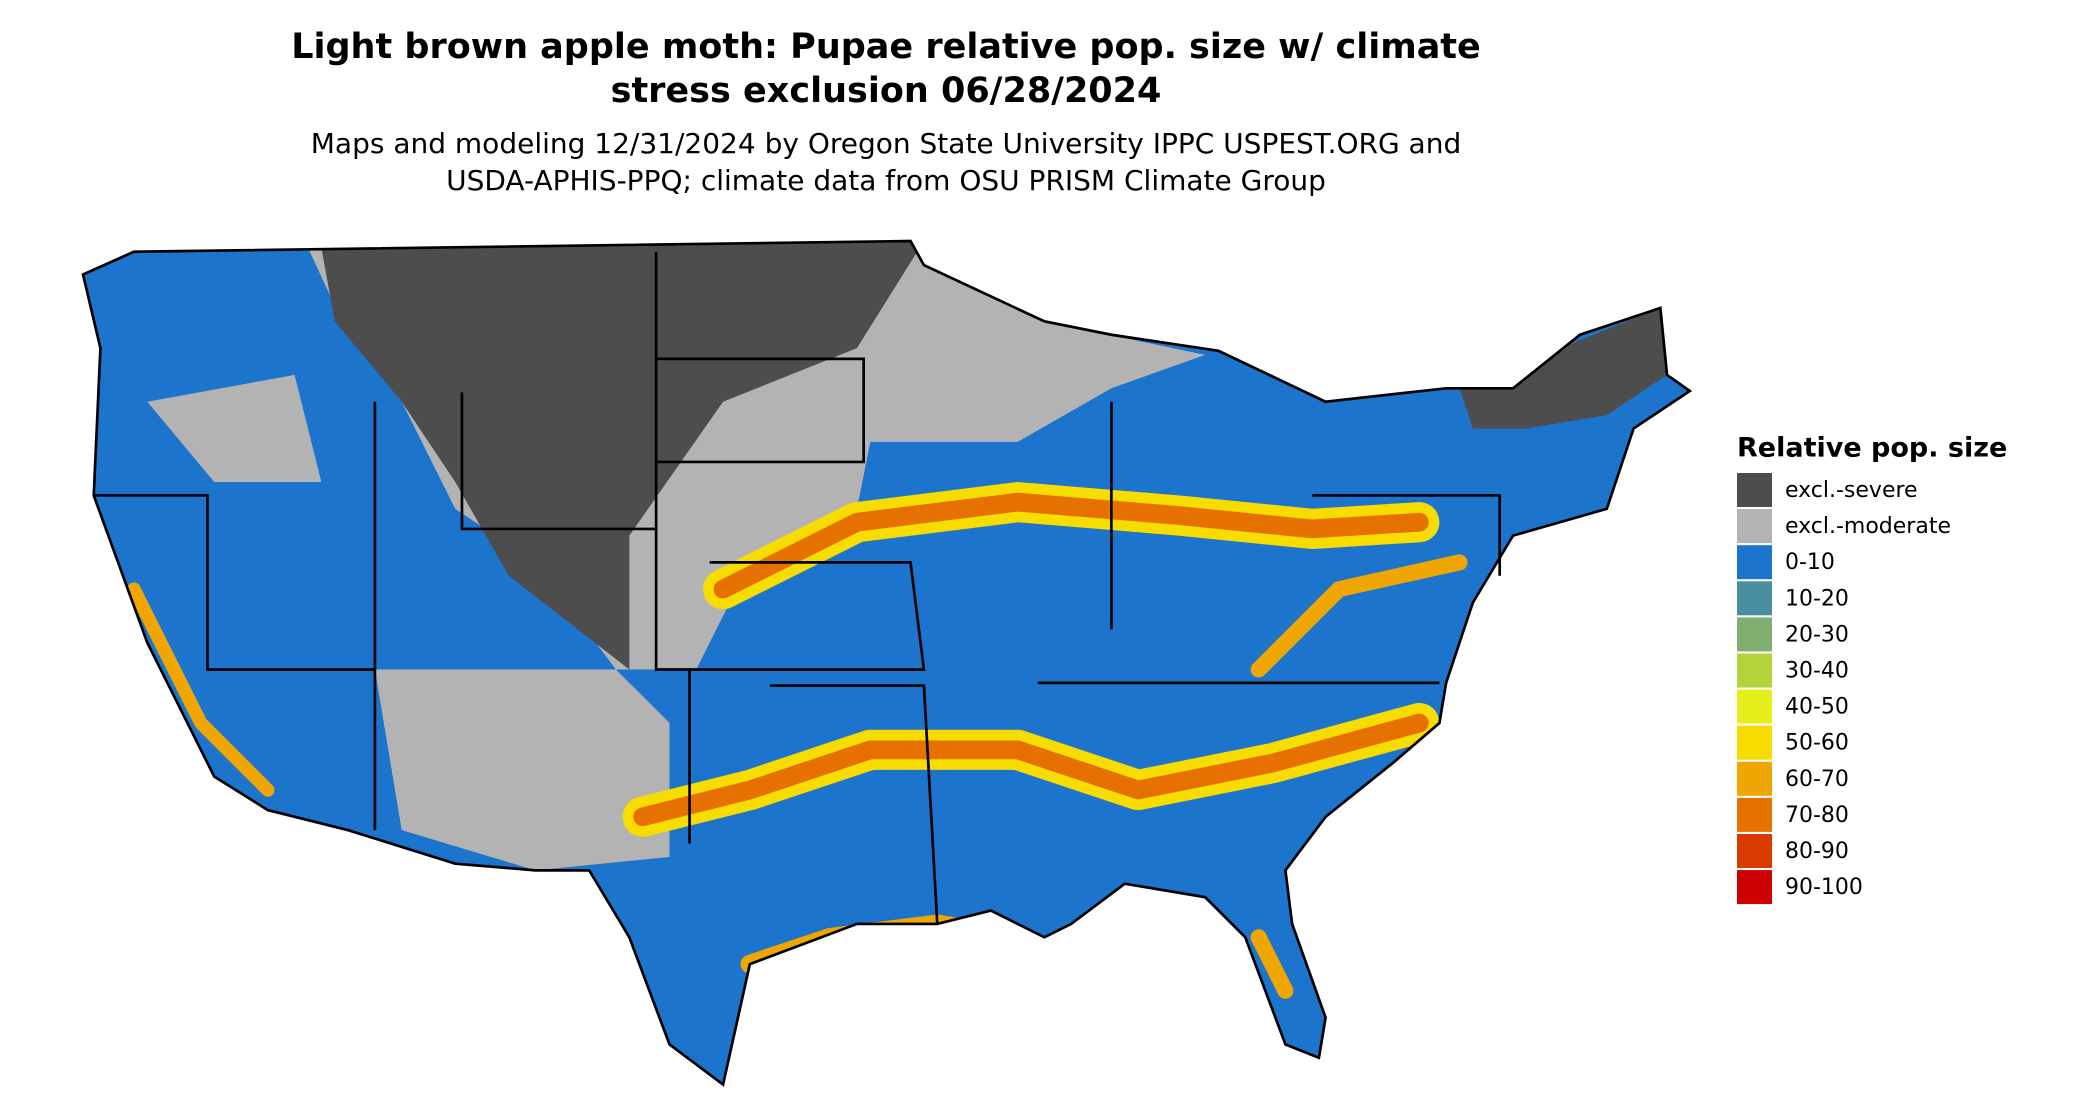  What do you see at coordinates (1817, 743) in the screenshot?
I see `legend-label: 50-60` at bounding box center [1817, 743].